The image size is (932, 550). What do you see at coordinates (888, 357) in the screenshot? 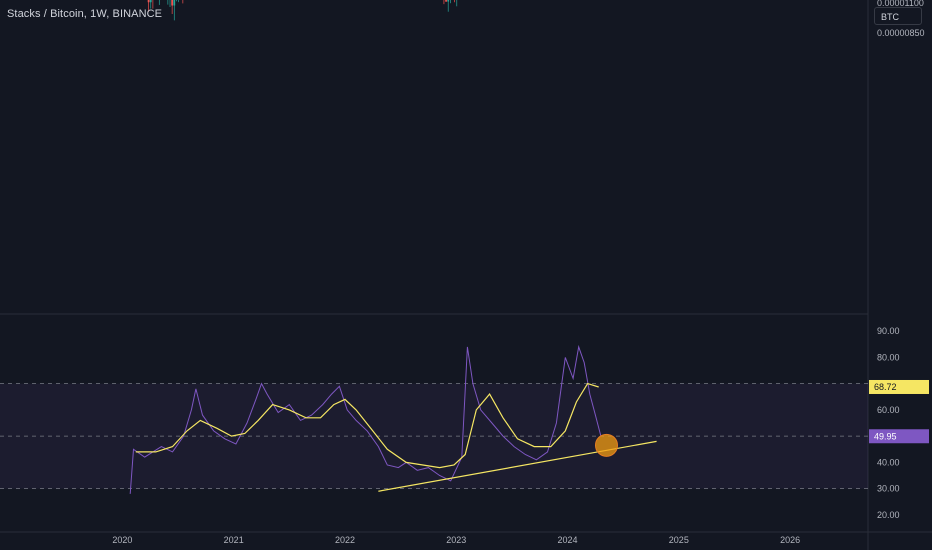
I see `rsi-tick-label: 80.00` at bounding box center [888, 357].